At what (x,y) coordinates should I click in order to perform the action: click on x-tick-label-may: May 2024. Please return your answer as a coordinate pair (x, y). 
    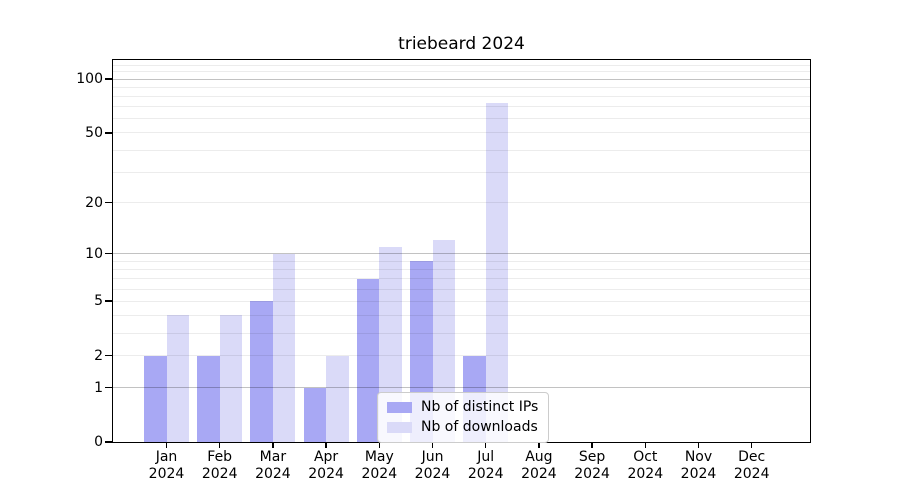
    Looking at the image, I should click on (379, 466).